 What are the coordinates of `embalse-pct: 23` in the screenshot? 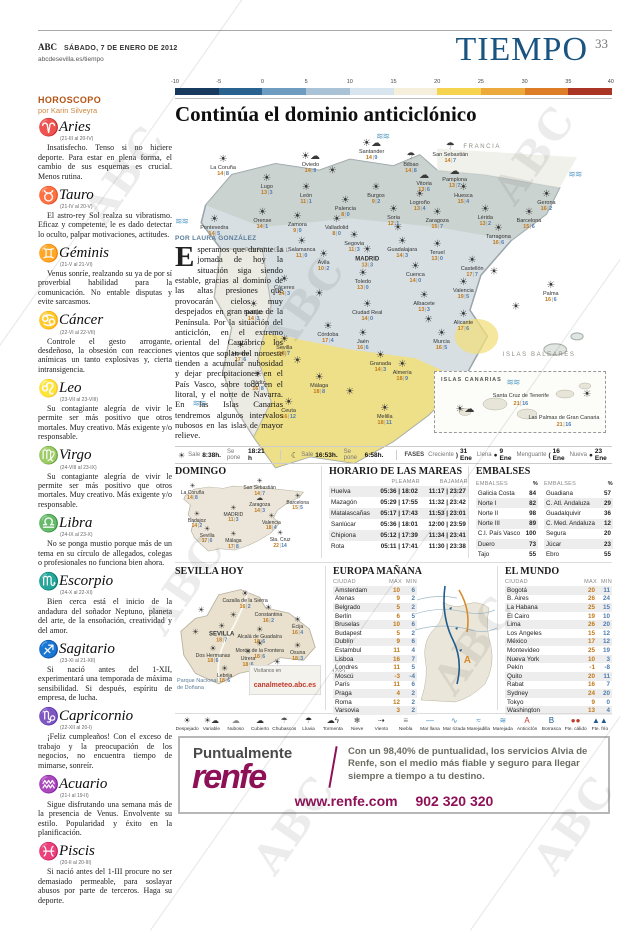 It's located at (607, 544).